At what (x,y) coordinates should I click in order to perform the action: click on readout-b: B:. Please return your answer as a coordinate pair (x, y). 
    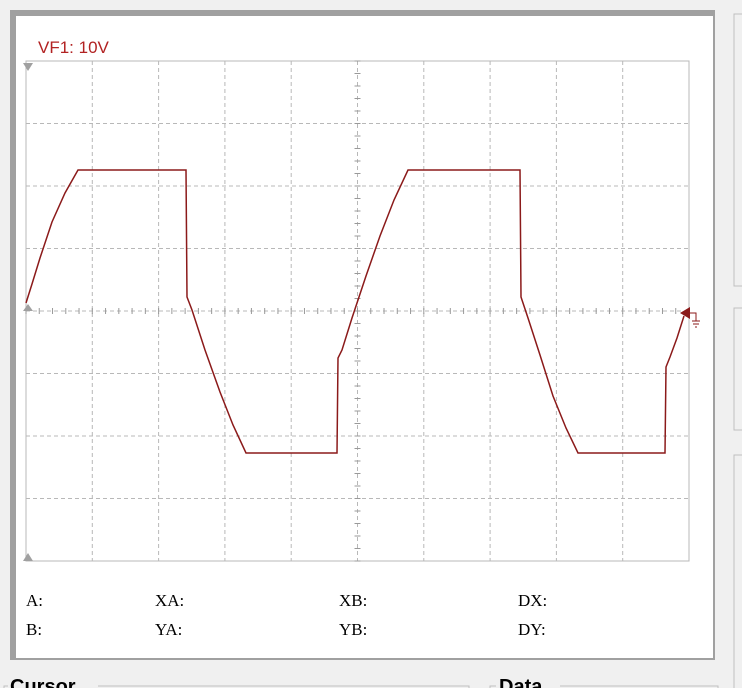
    Looking at the image, I should click on (34, 629).